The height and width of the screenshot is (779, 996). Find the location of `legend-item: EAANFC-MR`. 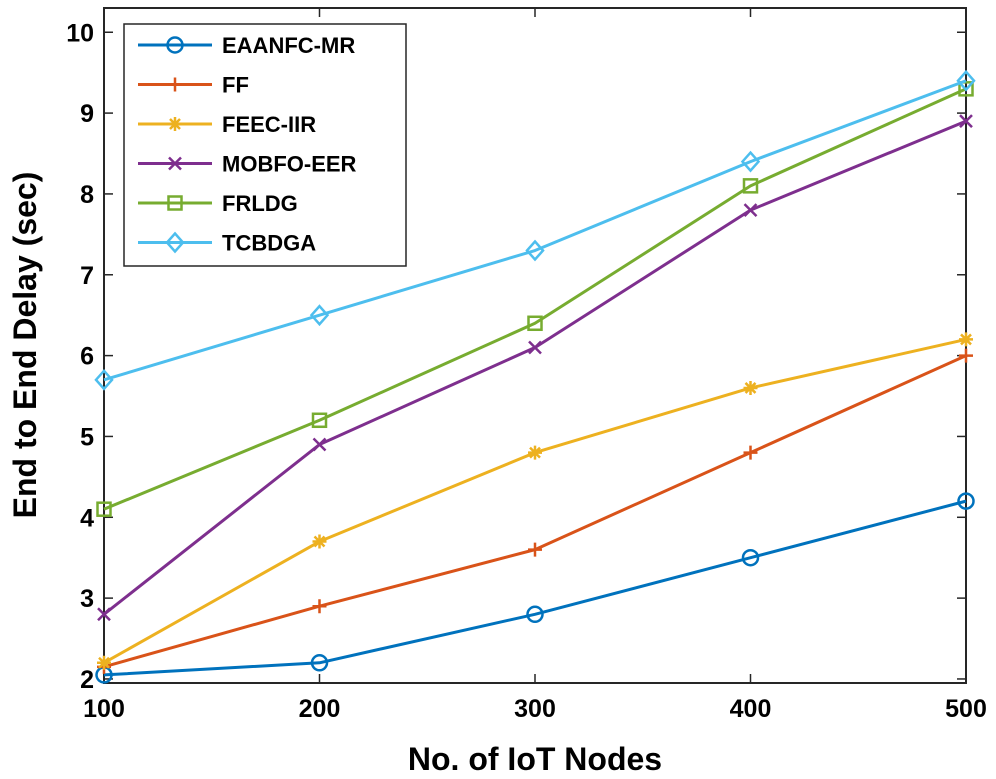

legend-item: EAANFC-MR is located at coordinates (246, 45).